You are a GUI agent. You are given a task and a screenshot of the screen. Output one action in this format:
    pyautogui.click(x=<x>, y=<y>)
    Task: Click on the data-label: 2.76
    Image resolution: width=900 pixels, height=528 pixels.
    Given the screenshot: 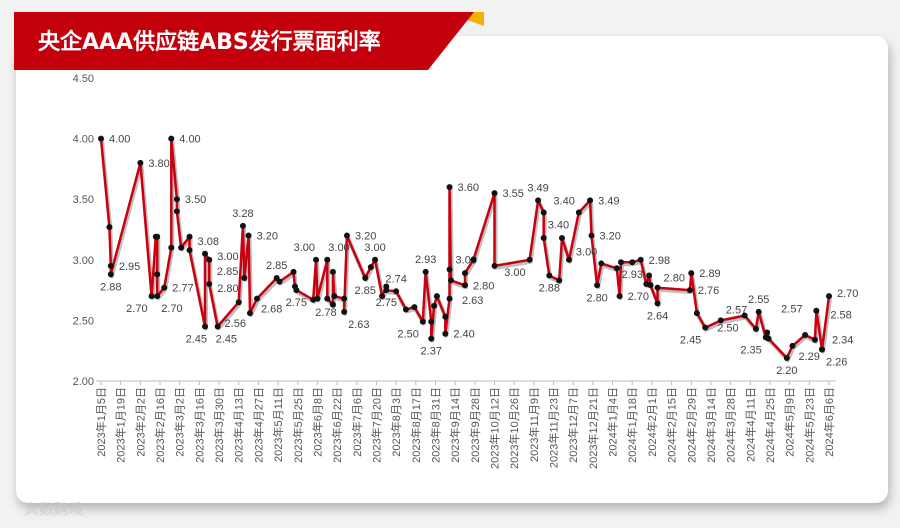 What is the action you would take?
    pyautogui.click(x=708, y=291)
    